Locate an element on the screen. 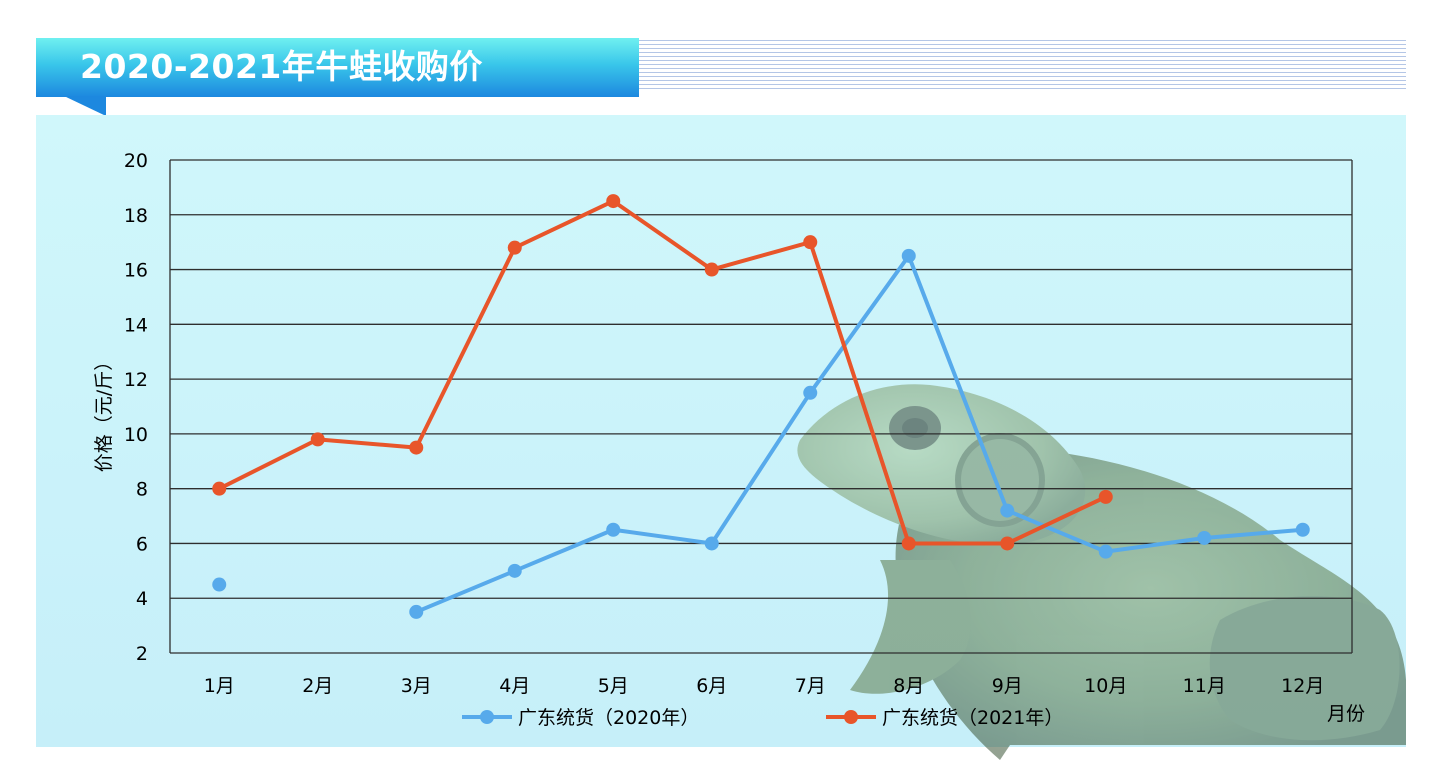 This screenshot has height=781, width=1442. header-stripes is located at coordinates (1022, 66).